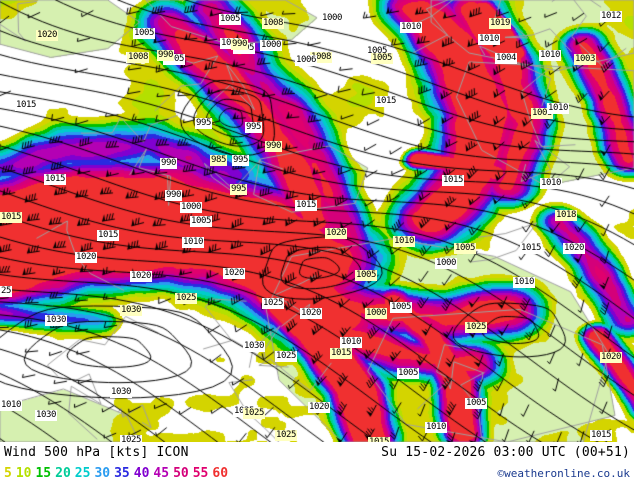 The height and width of the screenshot is (490, 634). Describe the element at coordinates (43, 473) in the screenshot. I see `legend-step-15: 15` at that location.